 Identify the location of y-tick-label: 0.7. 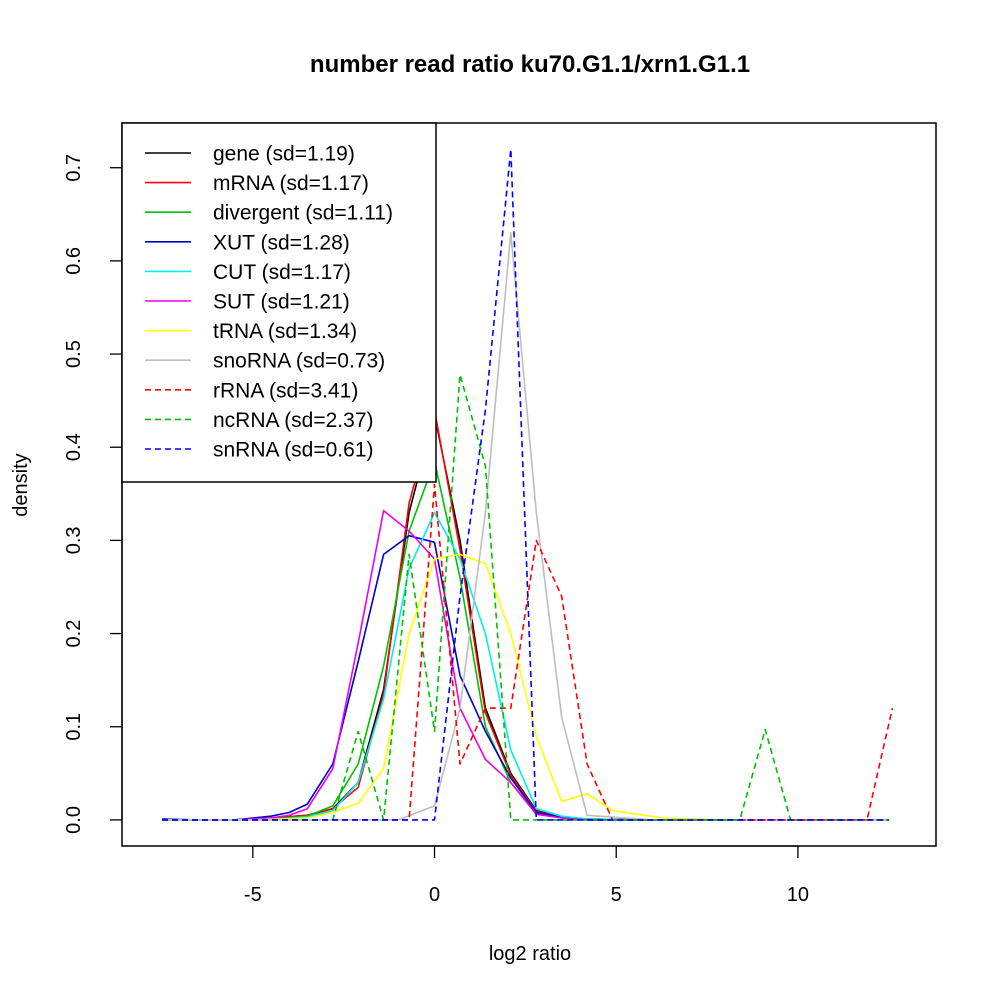
(74, 168).